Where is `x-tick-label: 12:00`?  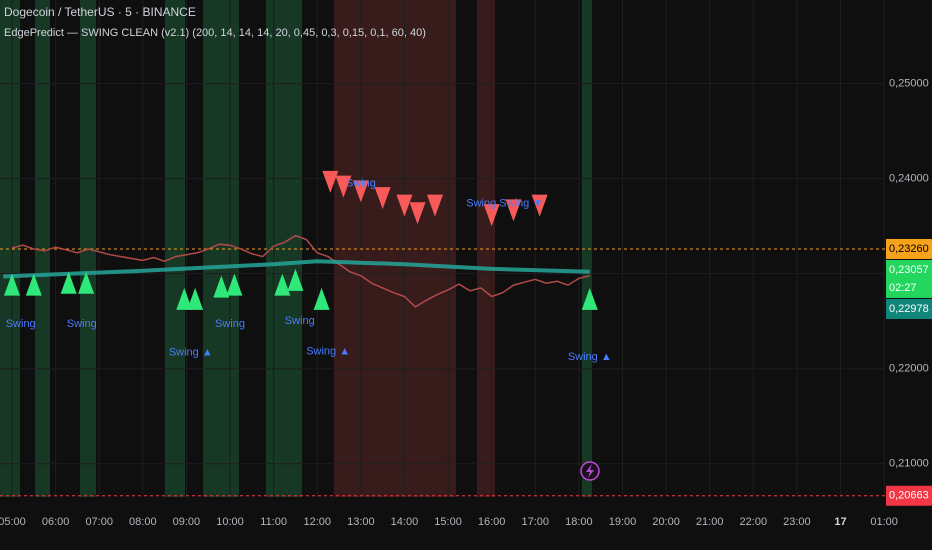 x-tick-label: 12:00 is located at coordinates (317, 522).